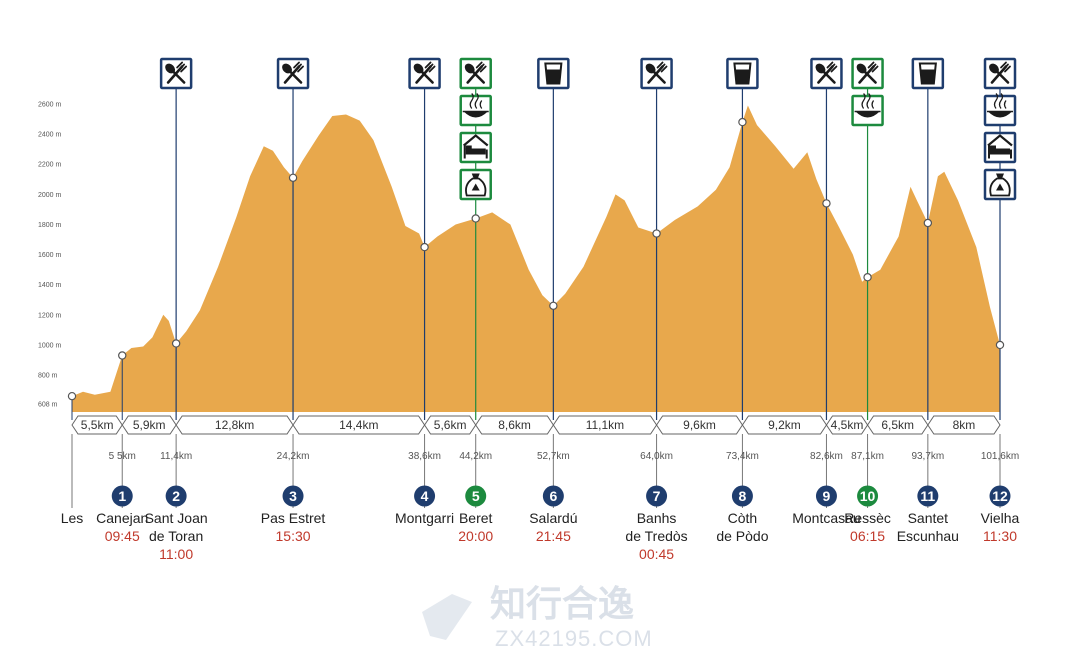 The width and height of the screenshot is (1080, 659). I want to click on bag-icon, so click(475, 184).